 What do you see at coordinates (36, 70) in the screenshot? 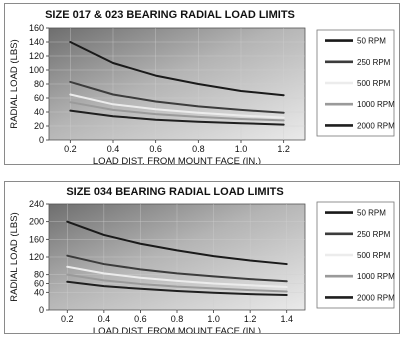
I see `y-tick-label: 100` at bounding box center [36, 70].